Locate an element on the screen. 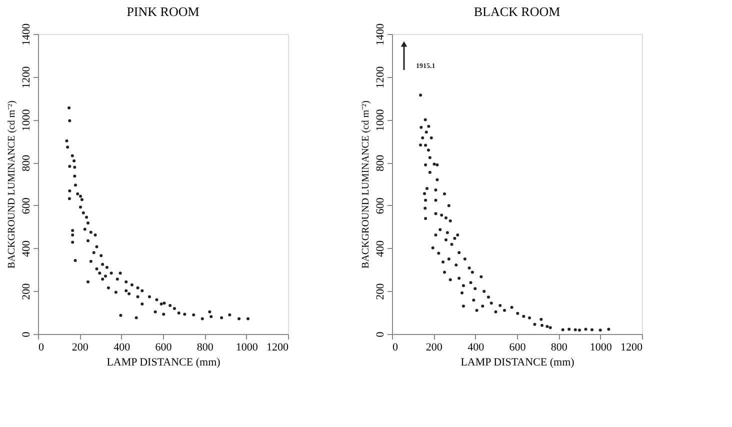 This screenshot has height=427, width=732. chart-title: BLACK ROOM is located at coordinates (517, 11).